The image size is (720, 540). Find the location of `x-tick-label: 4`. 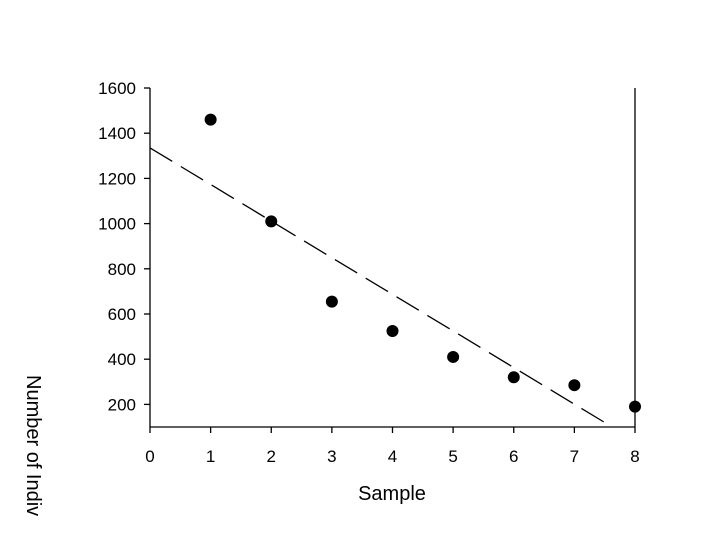

x-tick-label: 4 is located at coordinates (392, 456).